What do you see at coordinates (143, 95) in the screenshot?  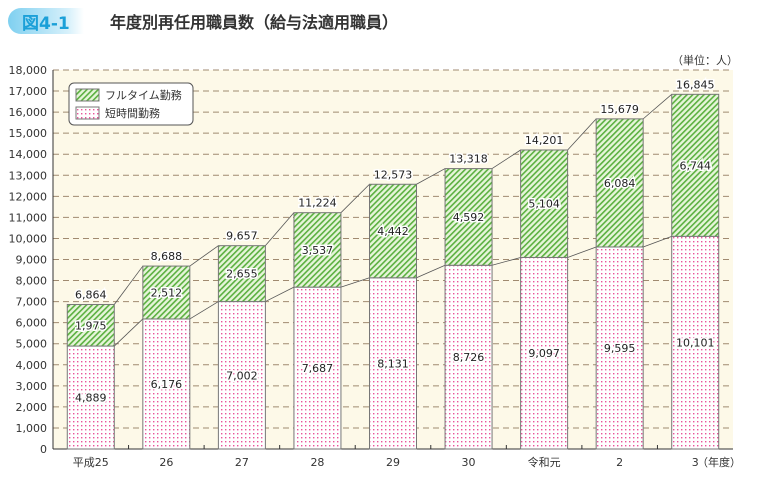 I see `legend-label-full-time: フルタイム勤務` at bounding box center [143, 95].